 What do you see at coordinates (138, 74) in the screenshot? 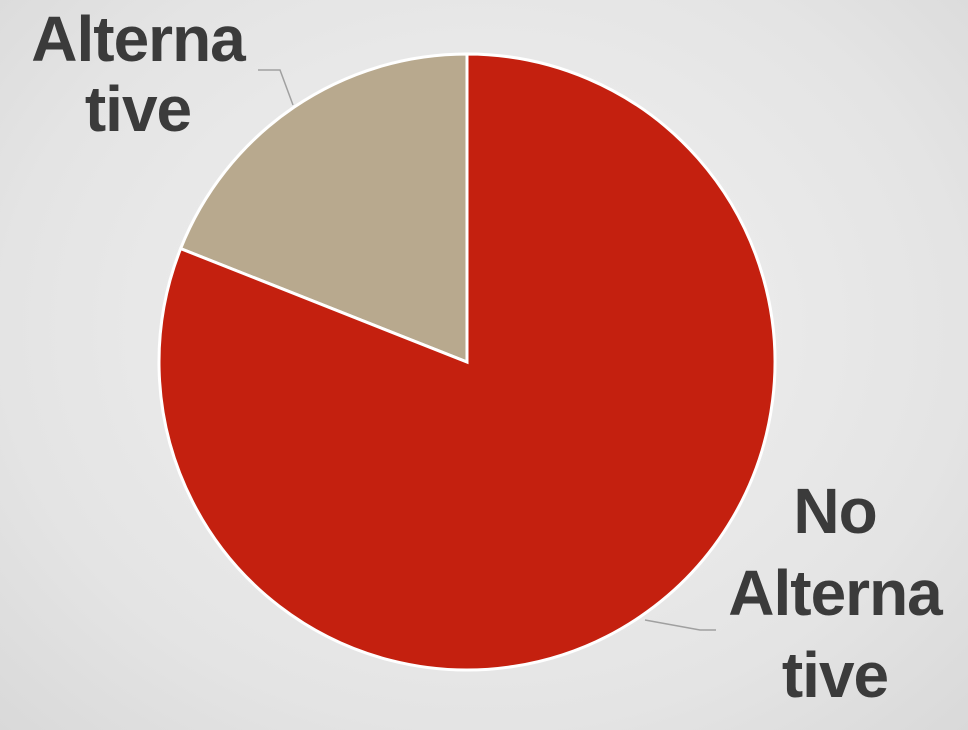
I see `slice-label: Alternative` at bounding box center [138, 74].